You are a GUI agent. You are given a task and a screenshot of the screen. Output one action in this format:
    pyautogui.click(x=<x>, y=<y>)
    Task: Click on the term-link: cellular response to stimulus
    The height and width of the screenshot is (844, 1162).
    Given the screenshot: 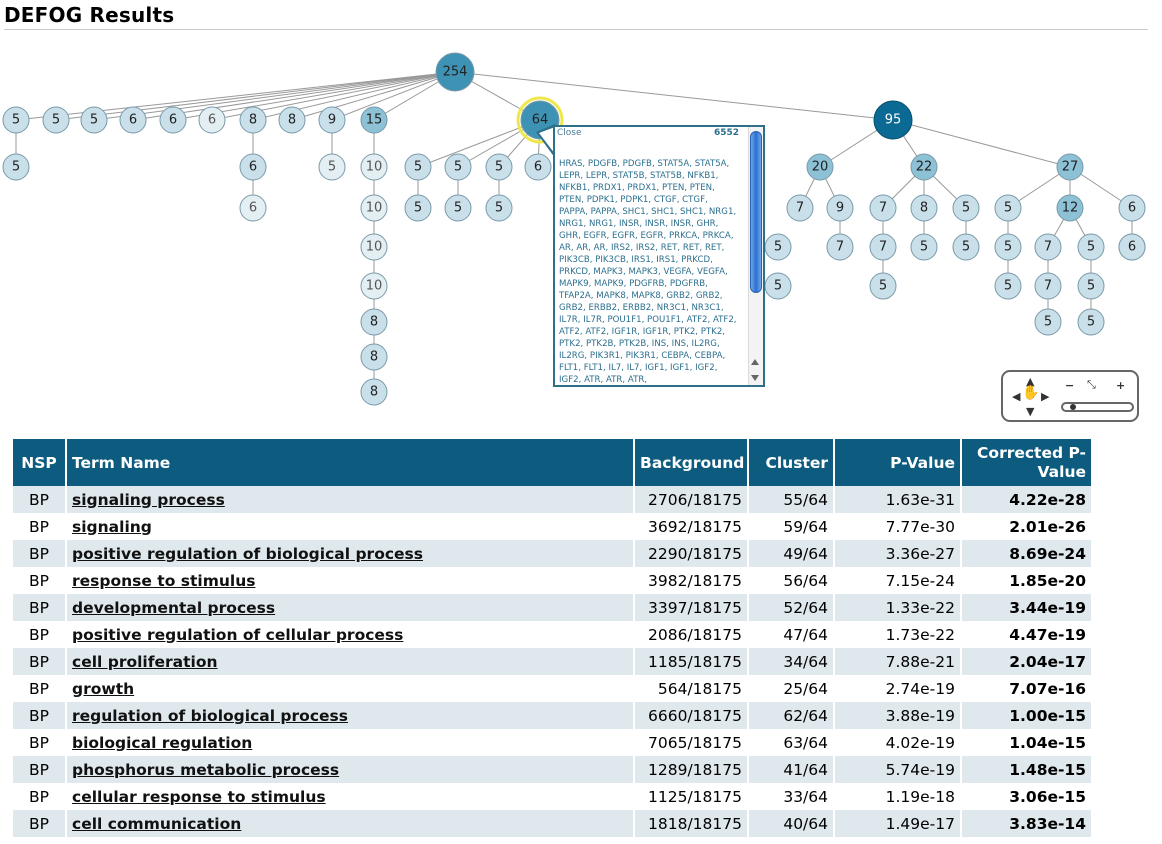 What is the action you would take?
    pyautogui.click(x=199, y=796)
    